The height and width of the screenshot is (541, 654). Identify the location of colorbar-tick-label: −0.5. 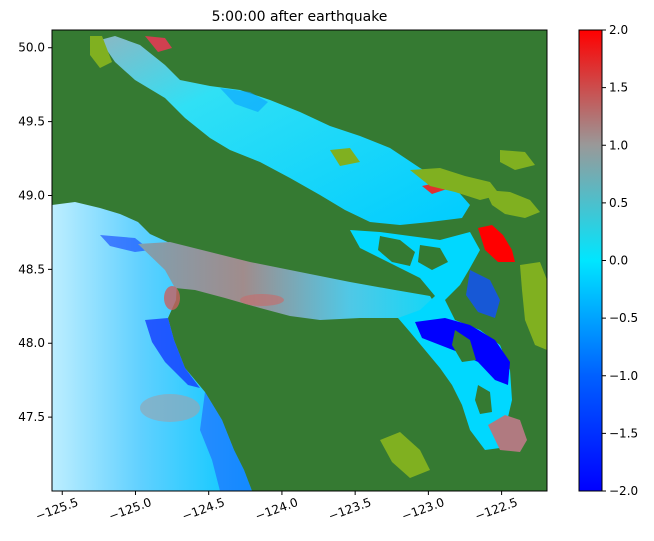
(623, 318).